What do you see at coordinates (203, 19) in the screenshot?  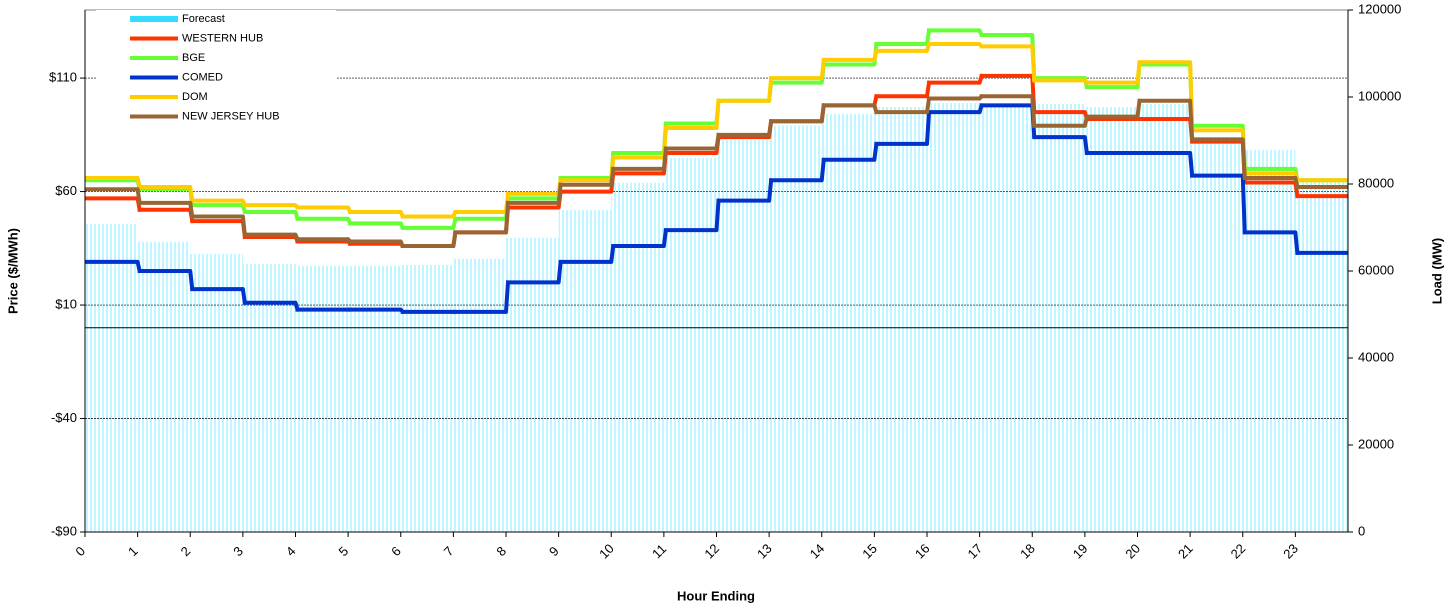 I see `legend-label: Forecast` at bounding box center [203, 19].